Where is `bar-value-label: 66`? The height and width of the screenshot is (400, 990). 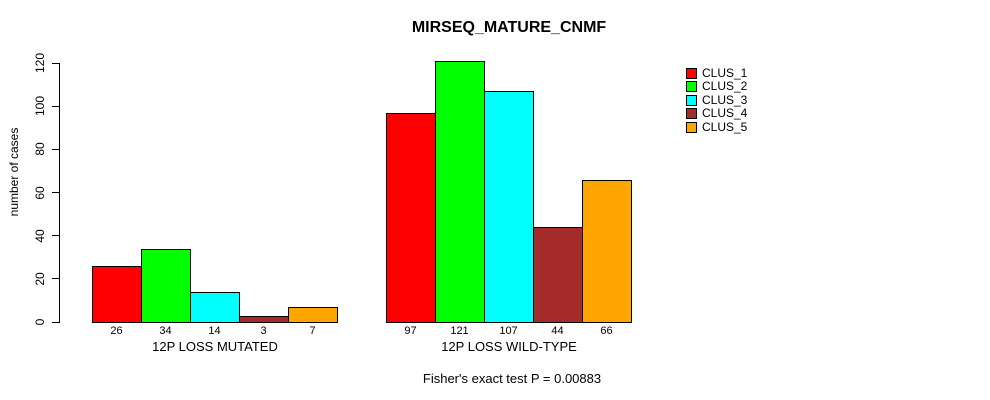 bar-value-label: 66 is located at coordinates (606, 331).